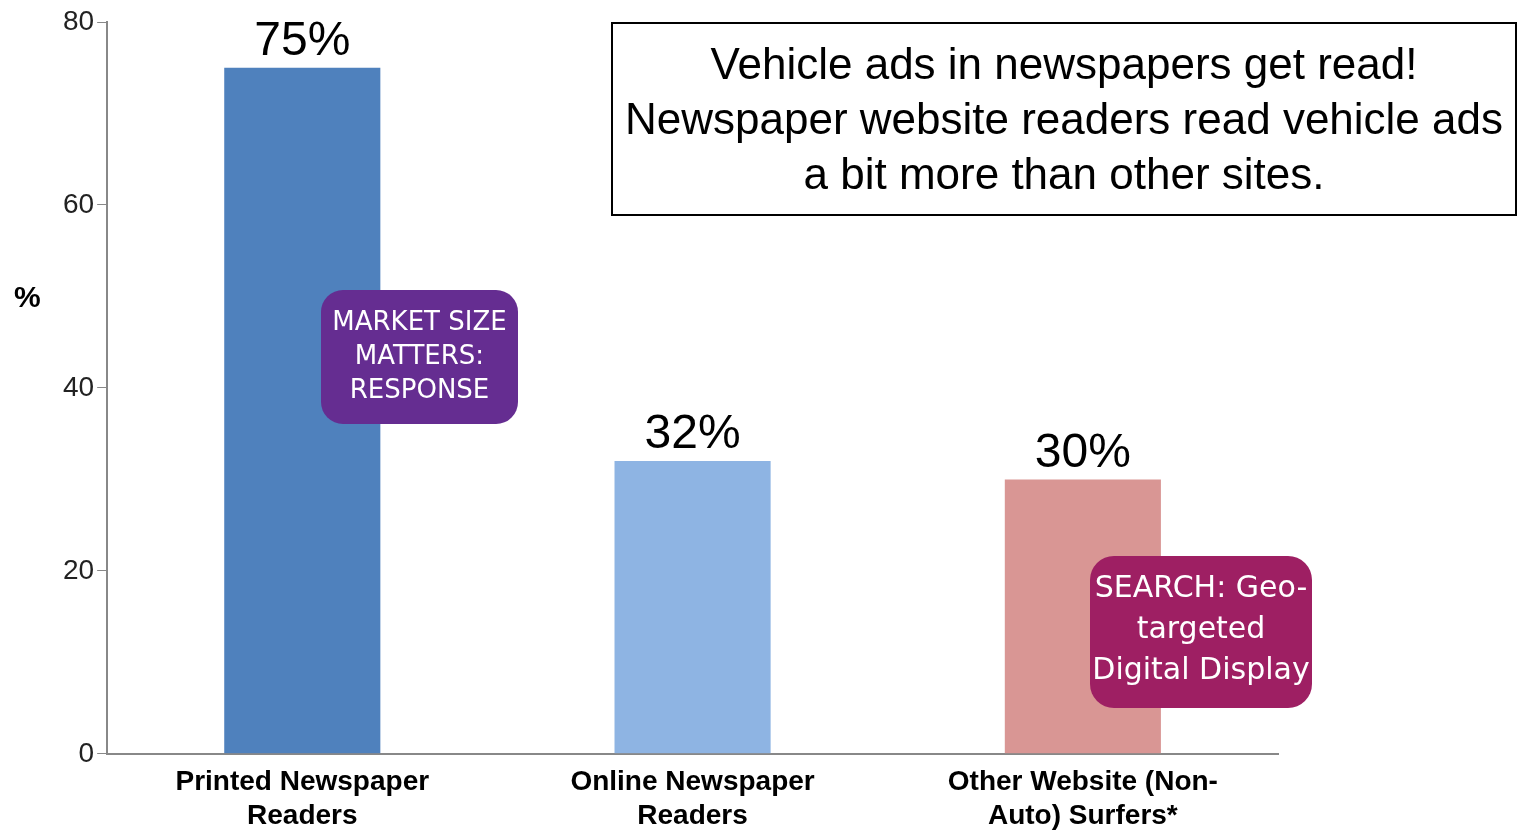  What do you see at coordinates (302, 38) in the screenshot?
I see `data-label: 75%` at bounding box center [302, 38].